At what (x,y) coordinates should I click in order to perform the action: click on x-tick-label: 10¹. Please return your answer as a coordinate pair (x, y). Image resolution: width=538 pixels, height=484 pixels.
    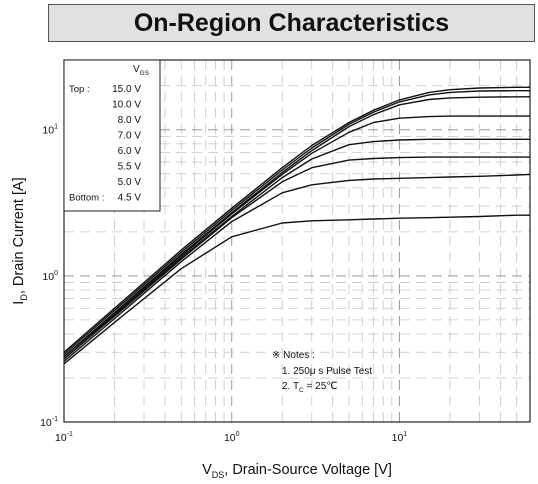
    Looking at the image, I should click on (400, 437).